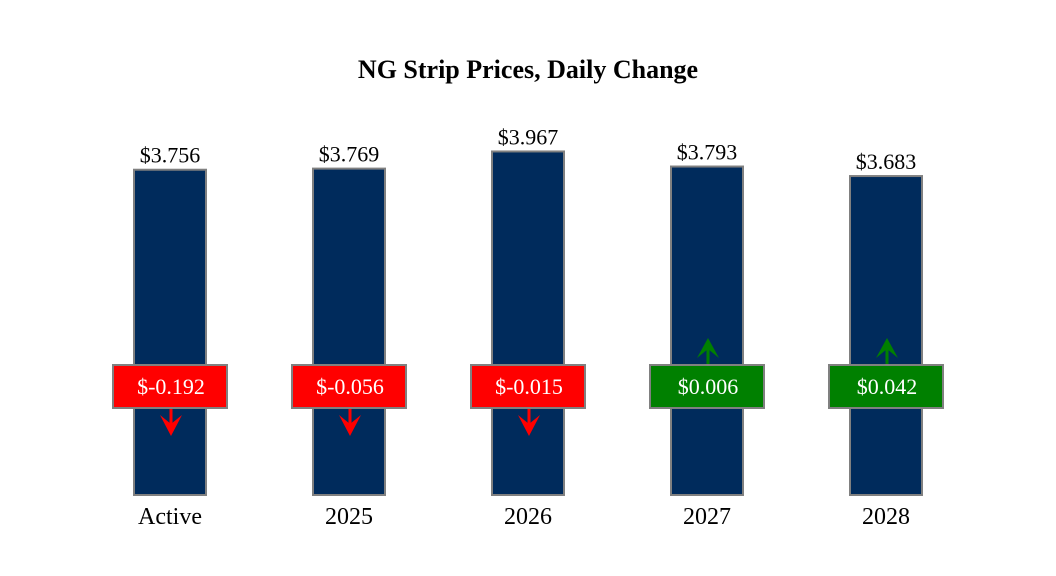  I want to click on value-label: $3.769, so click(349, 154).